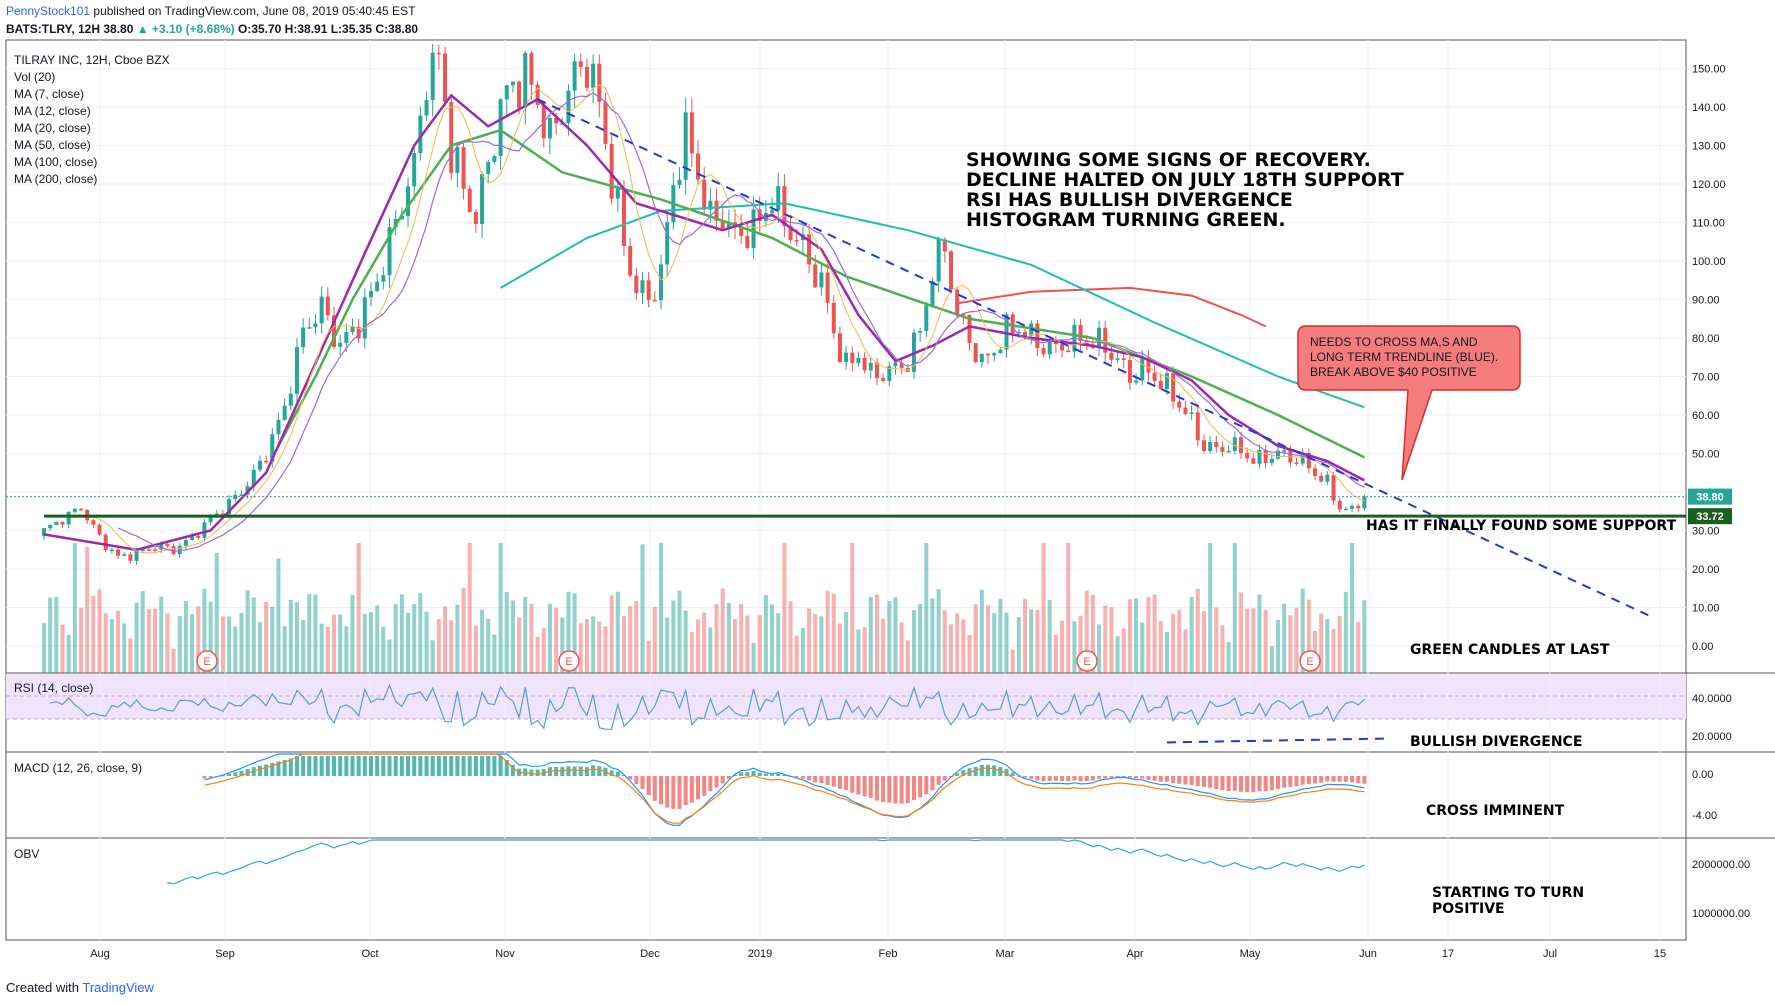  What do you see at coordinates (1448, 954) in the screenshot?
I see `time-tick-label: 17` at bounding box center [1448, 954].